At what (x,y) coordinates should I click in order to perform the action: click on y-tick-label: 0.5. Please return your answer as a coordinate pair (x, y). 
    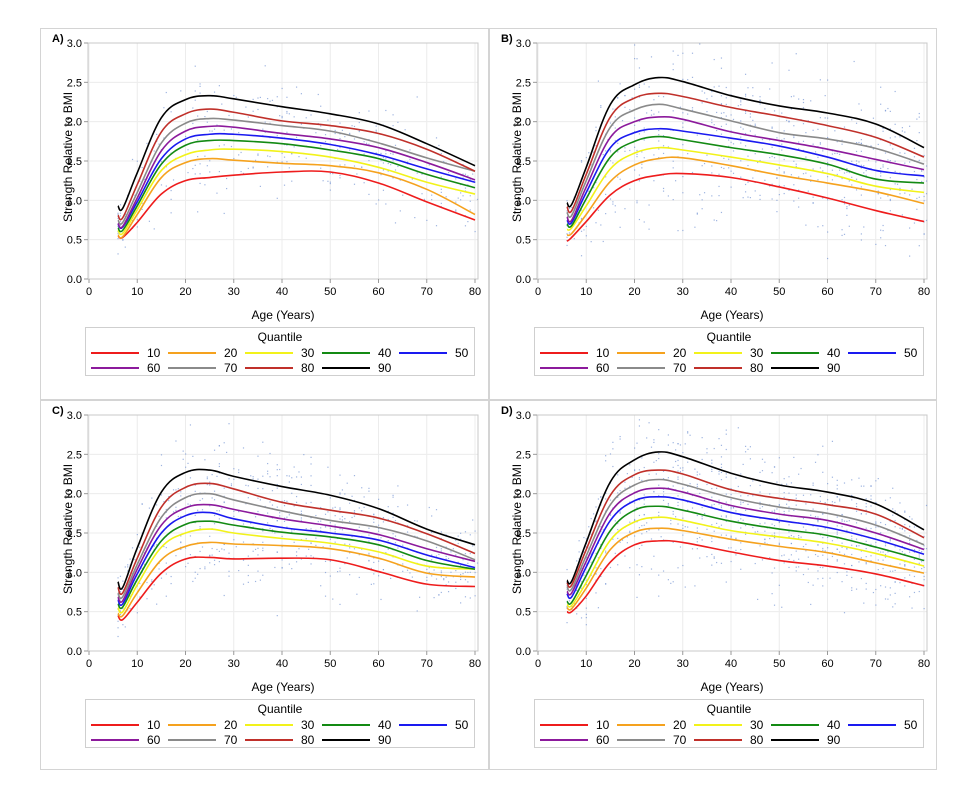
    Looking at the image, I should click on (523, 241).